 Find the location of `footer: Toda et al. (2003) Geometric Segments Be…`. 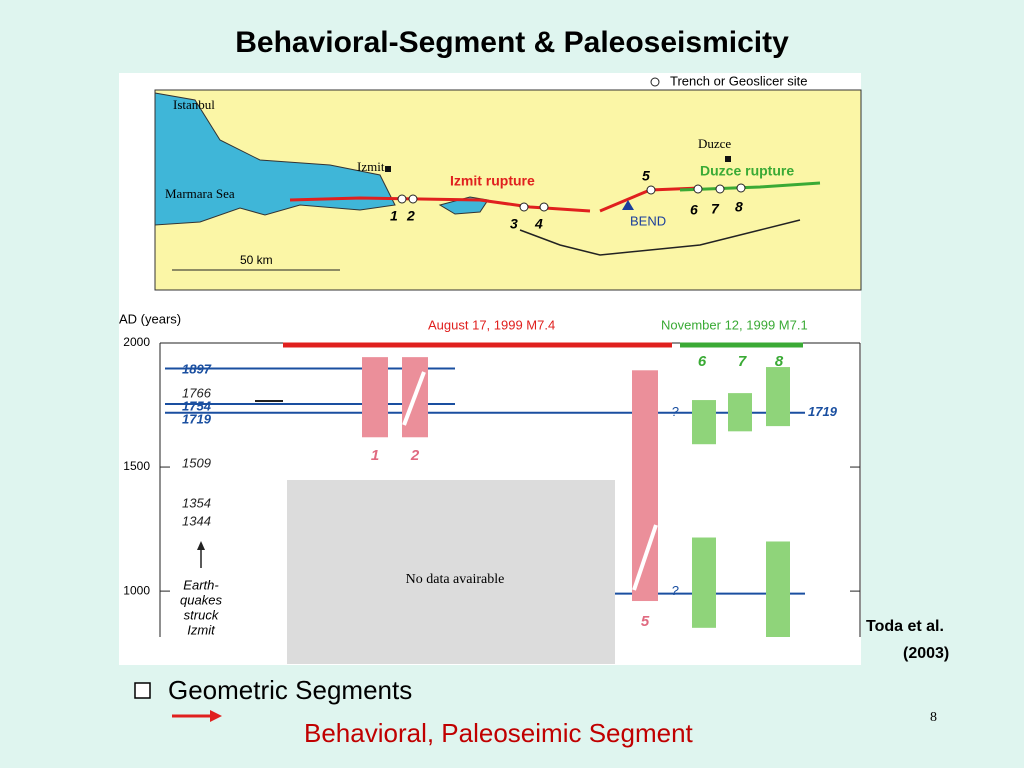

footer: Toda et al. (2003) Geometric Segments Be… is located at coordinates (541, 683).